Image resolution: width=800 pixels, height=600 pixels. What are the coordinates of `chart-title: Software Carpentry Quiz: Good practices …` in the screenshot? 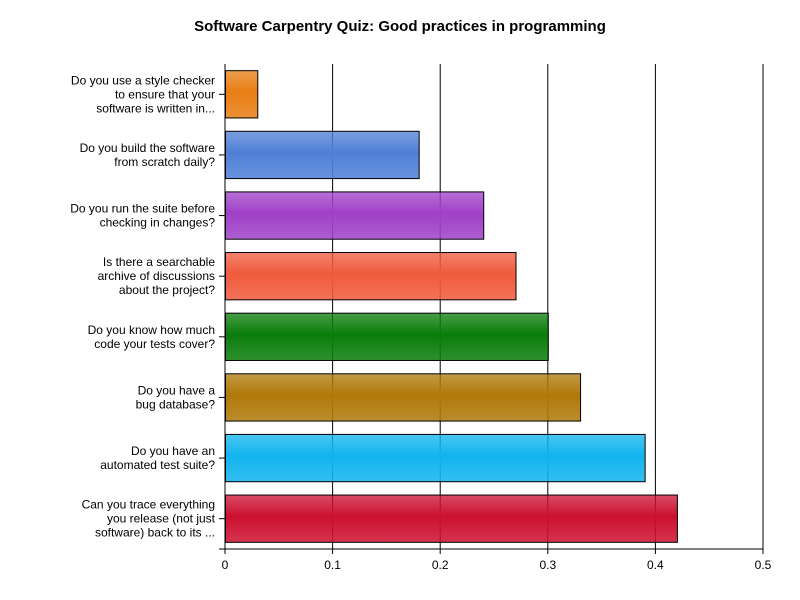 It's located at (400, 26).